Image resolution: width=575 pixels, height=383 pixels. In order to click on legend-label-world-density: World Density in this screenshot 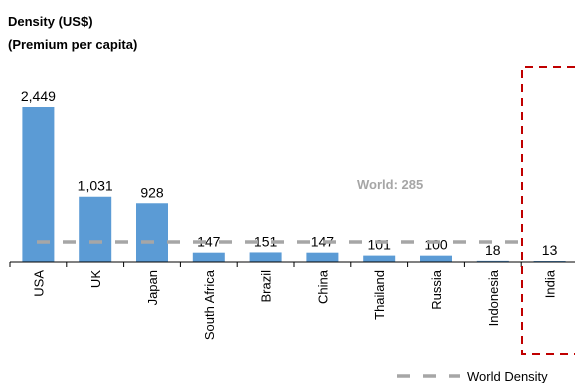, I will do `click(507, 376)`.